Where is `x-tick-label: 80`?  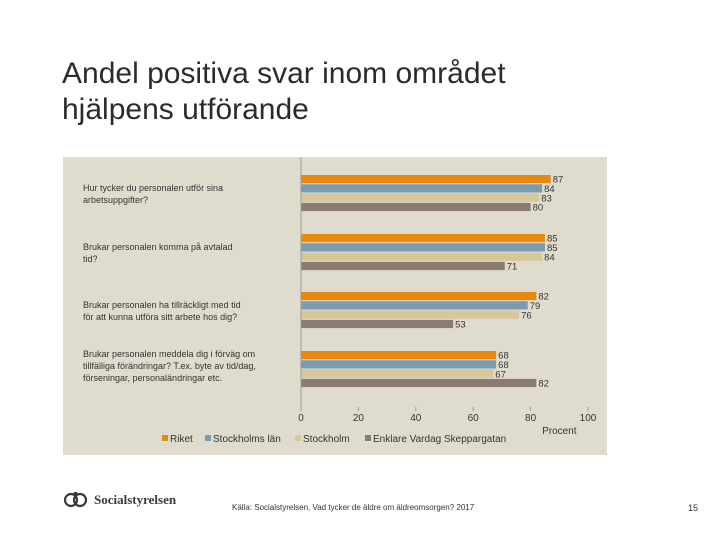 x-tick-label: 80 is located at coordinates (531, 418).